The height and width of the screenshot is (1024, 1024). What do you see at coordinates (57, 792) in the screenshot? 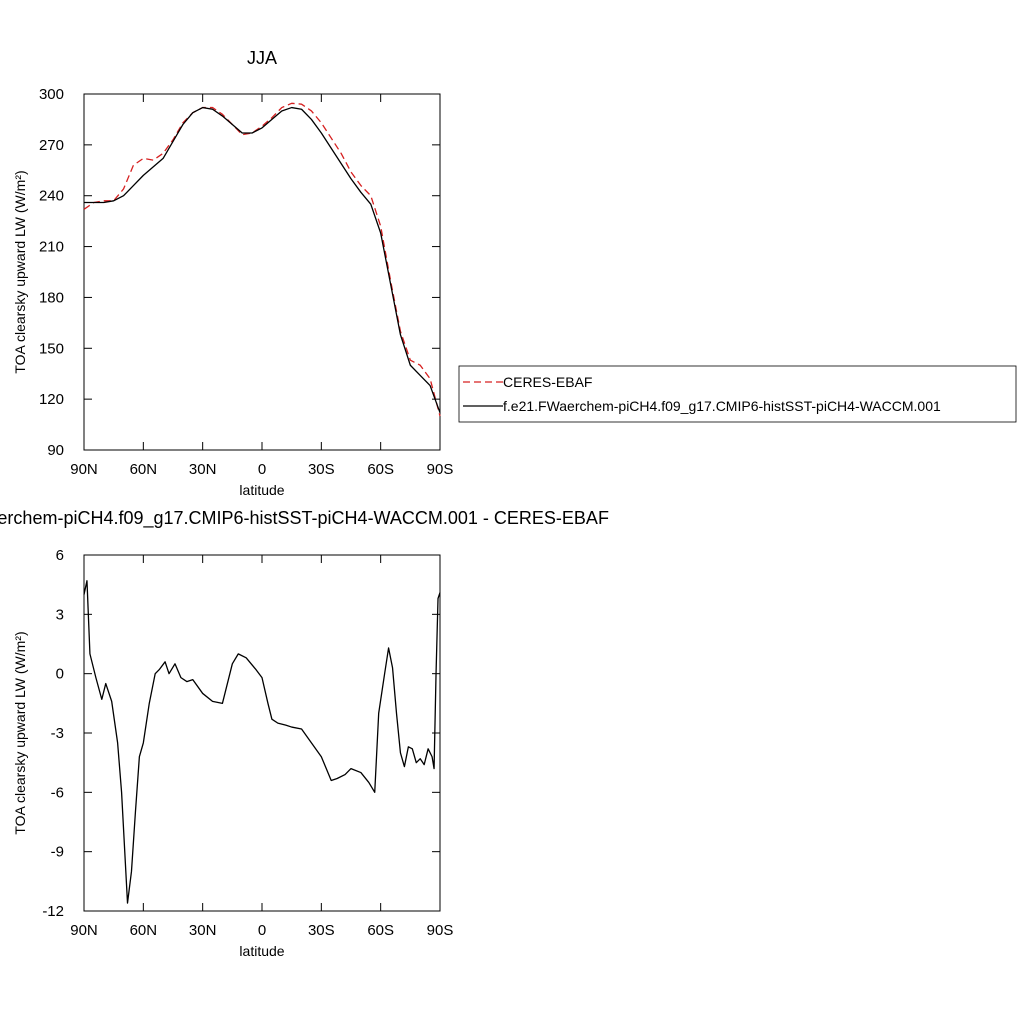
I see `y-tick-label: -6` at bounding box center [57, 792].